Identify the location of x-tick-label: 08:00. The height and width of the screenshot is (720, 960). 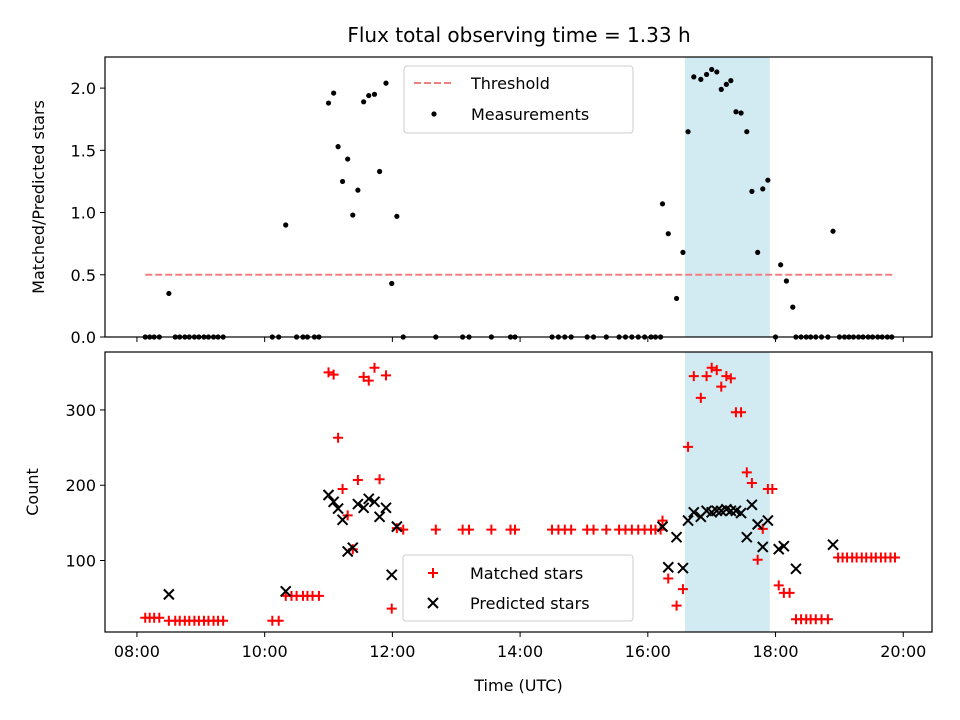
(137, 651).